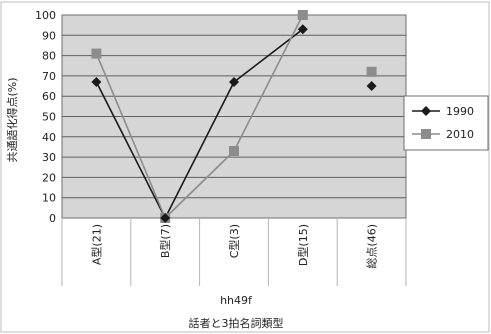 This screenshot has height=334, width=491. I want to click on y-tick-label-0: 0, so click(52, 218).